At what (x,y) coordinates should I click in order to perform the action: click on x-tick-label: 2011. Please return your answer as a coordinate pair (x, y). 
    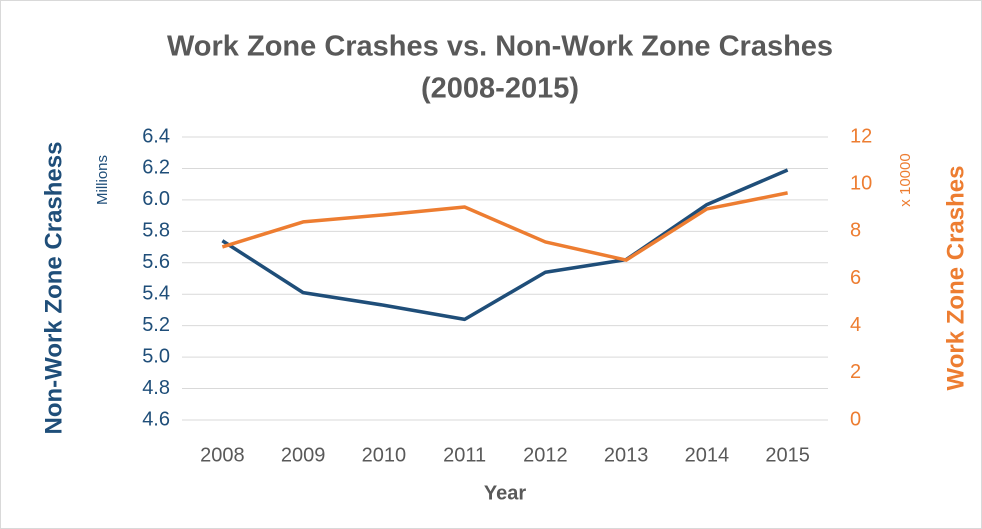
    Looking at the image, I should click on (464, 455).